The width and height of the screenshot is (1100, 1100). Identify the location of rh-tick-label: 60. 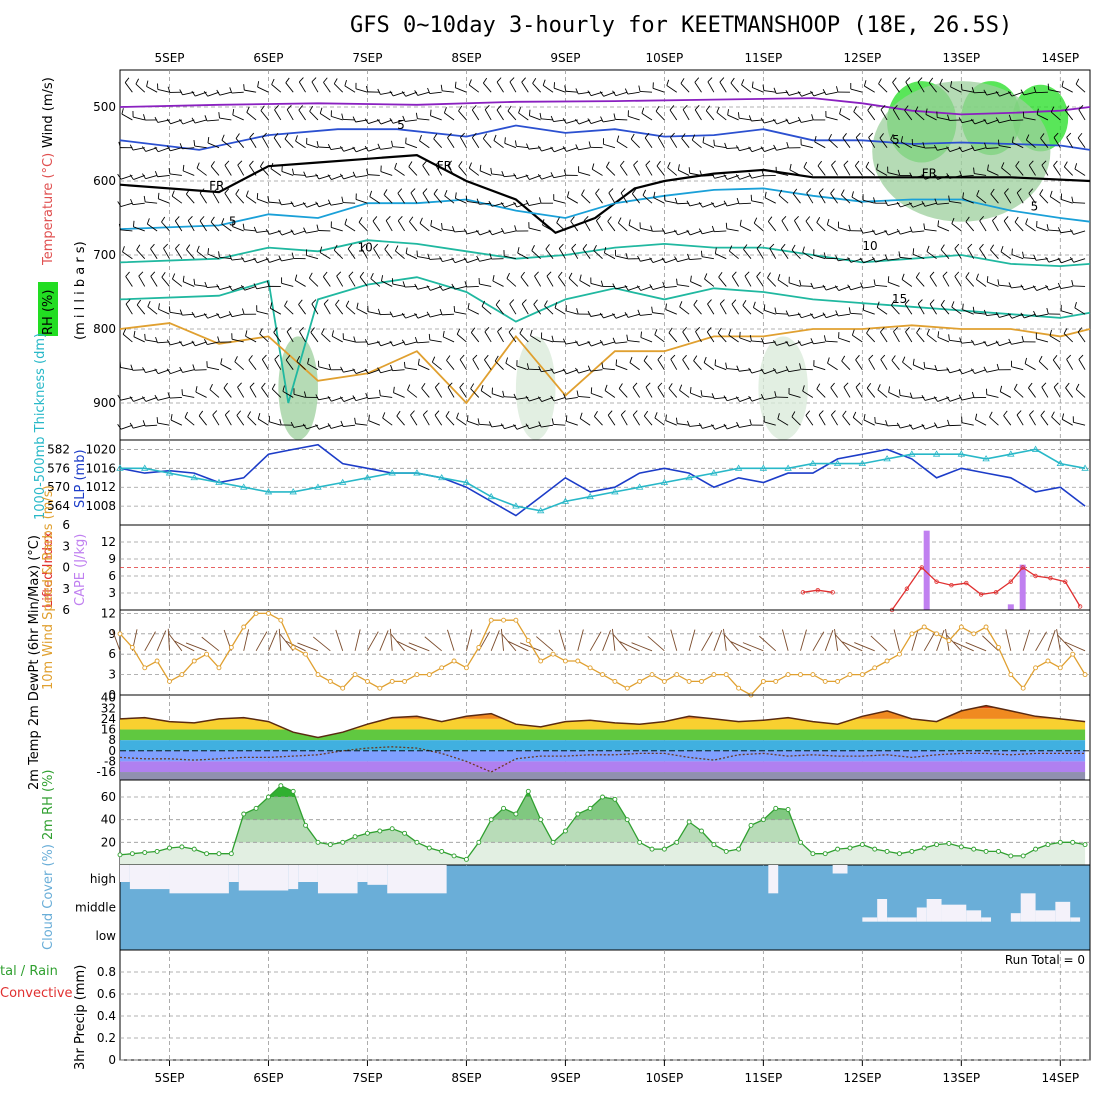
(108, 797).